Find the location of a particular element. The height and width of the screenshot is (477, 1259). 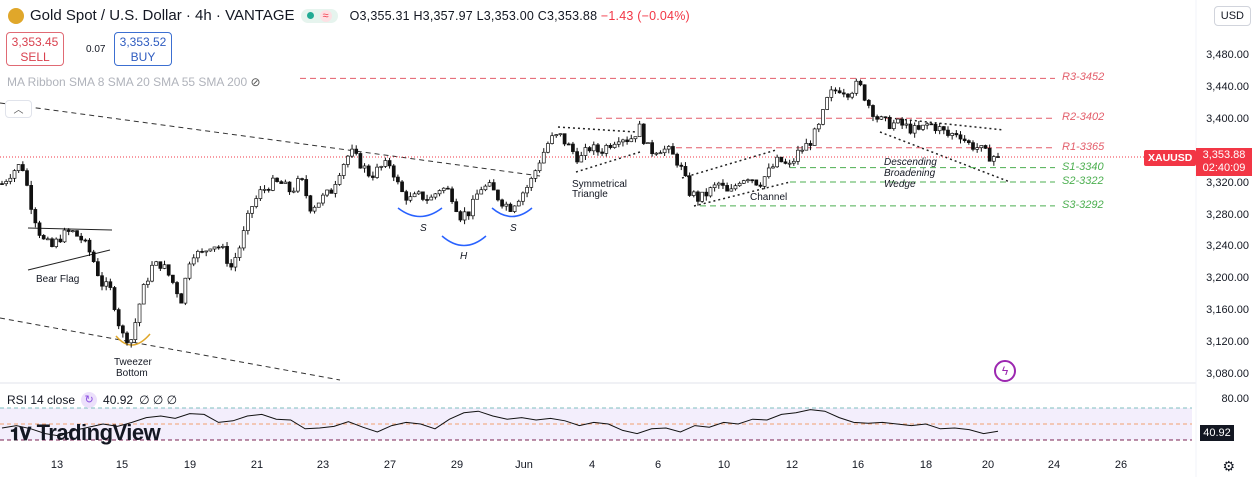

price-axis-label: 3,440.00 is located at coordinates (1227, 86).